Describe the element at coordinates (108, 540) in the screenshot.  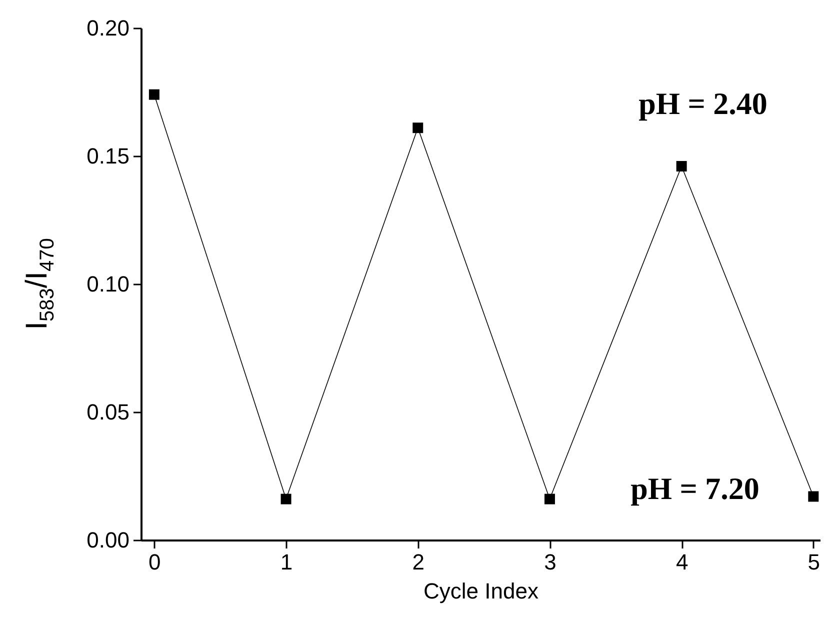
I see `y-tick-label: 0.00` at that location.